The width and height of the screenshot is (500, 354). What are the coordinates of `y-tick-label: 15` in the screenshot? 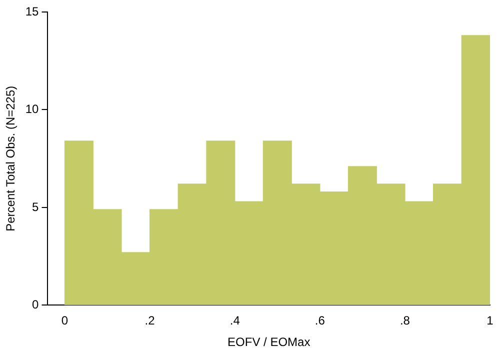 It's located at (32, 11).